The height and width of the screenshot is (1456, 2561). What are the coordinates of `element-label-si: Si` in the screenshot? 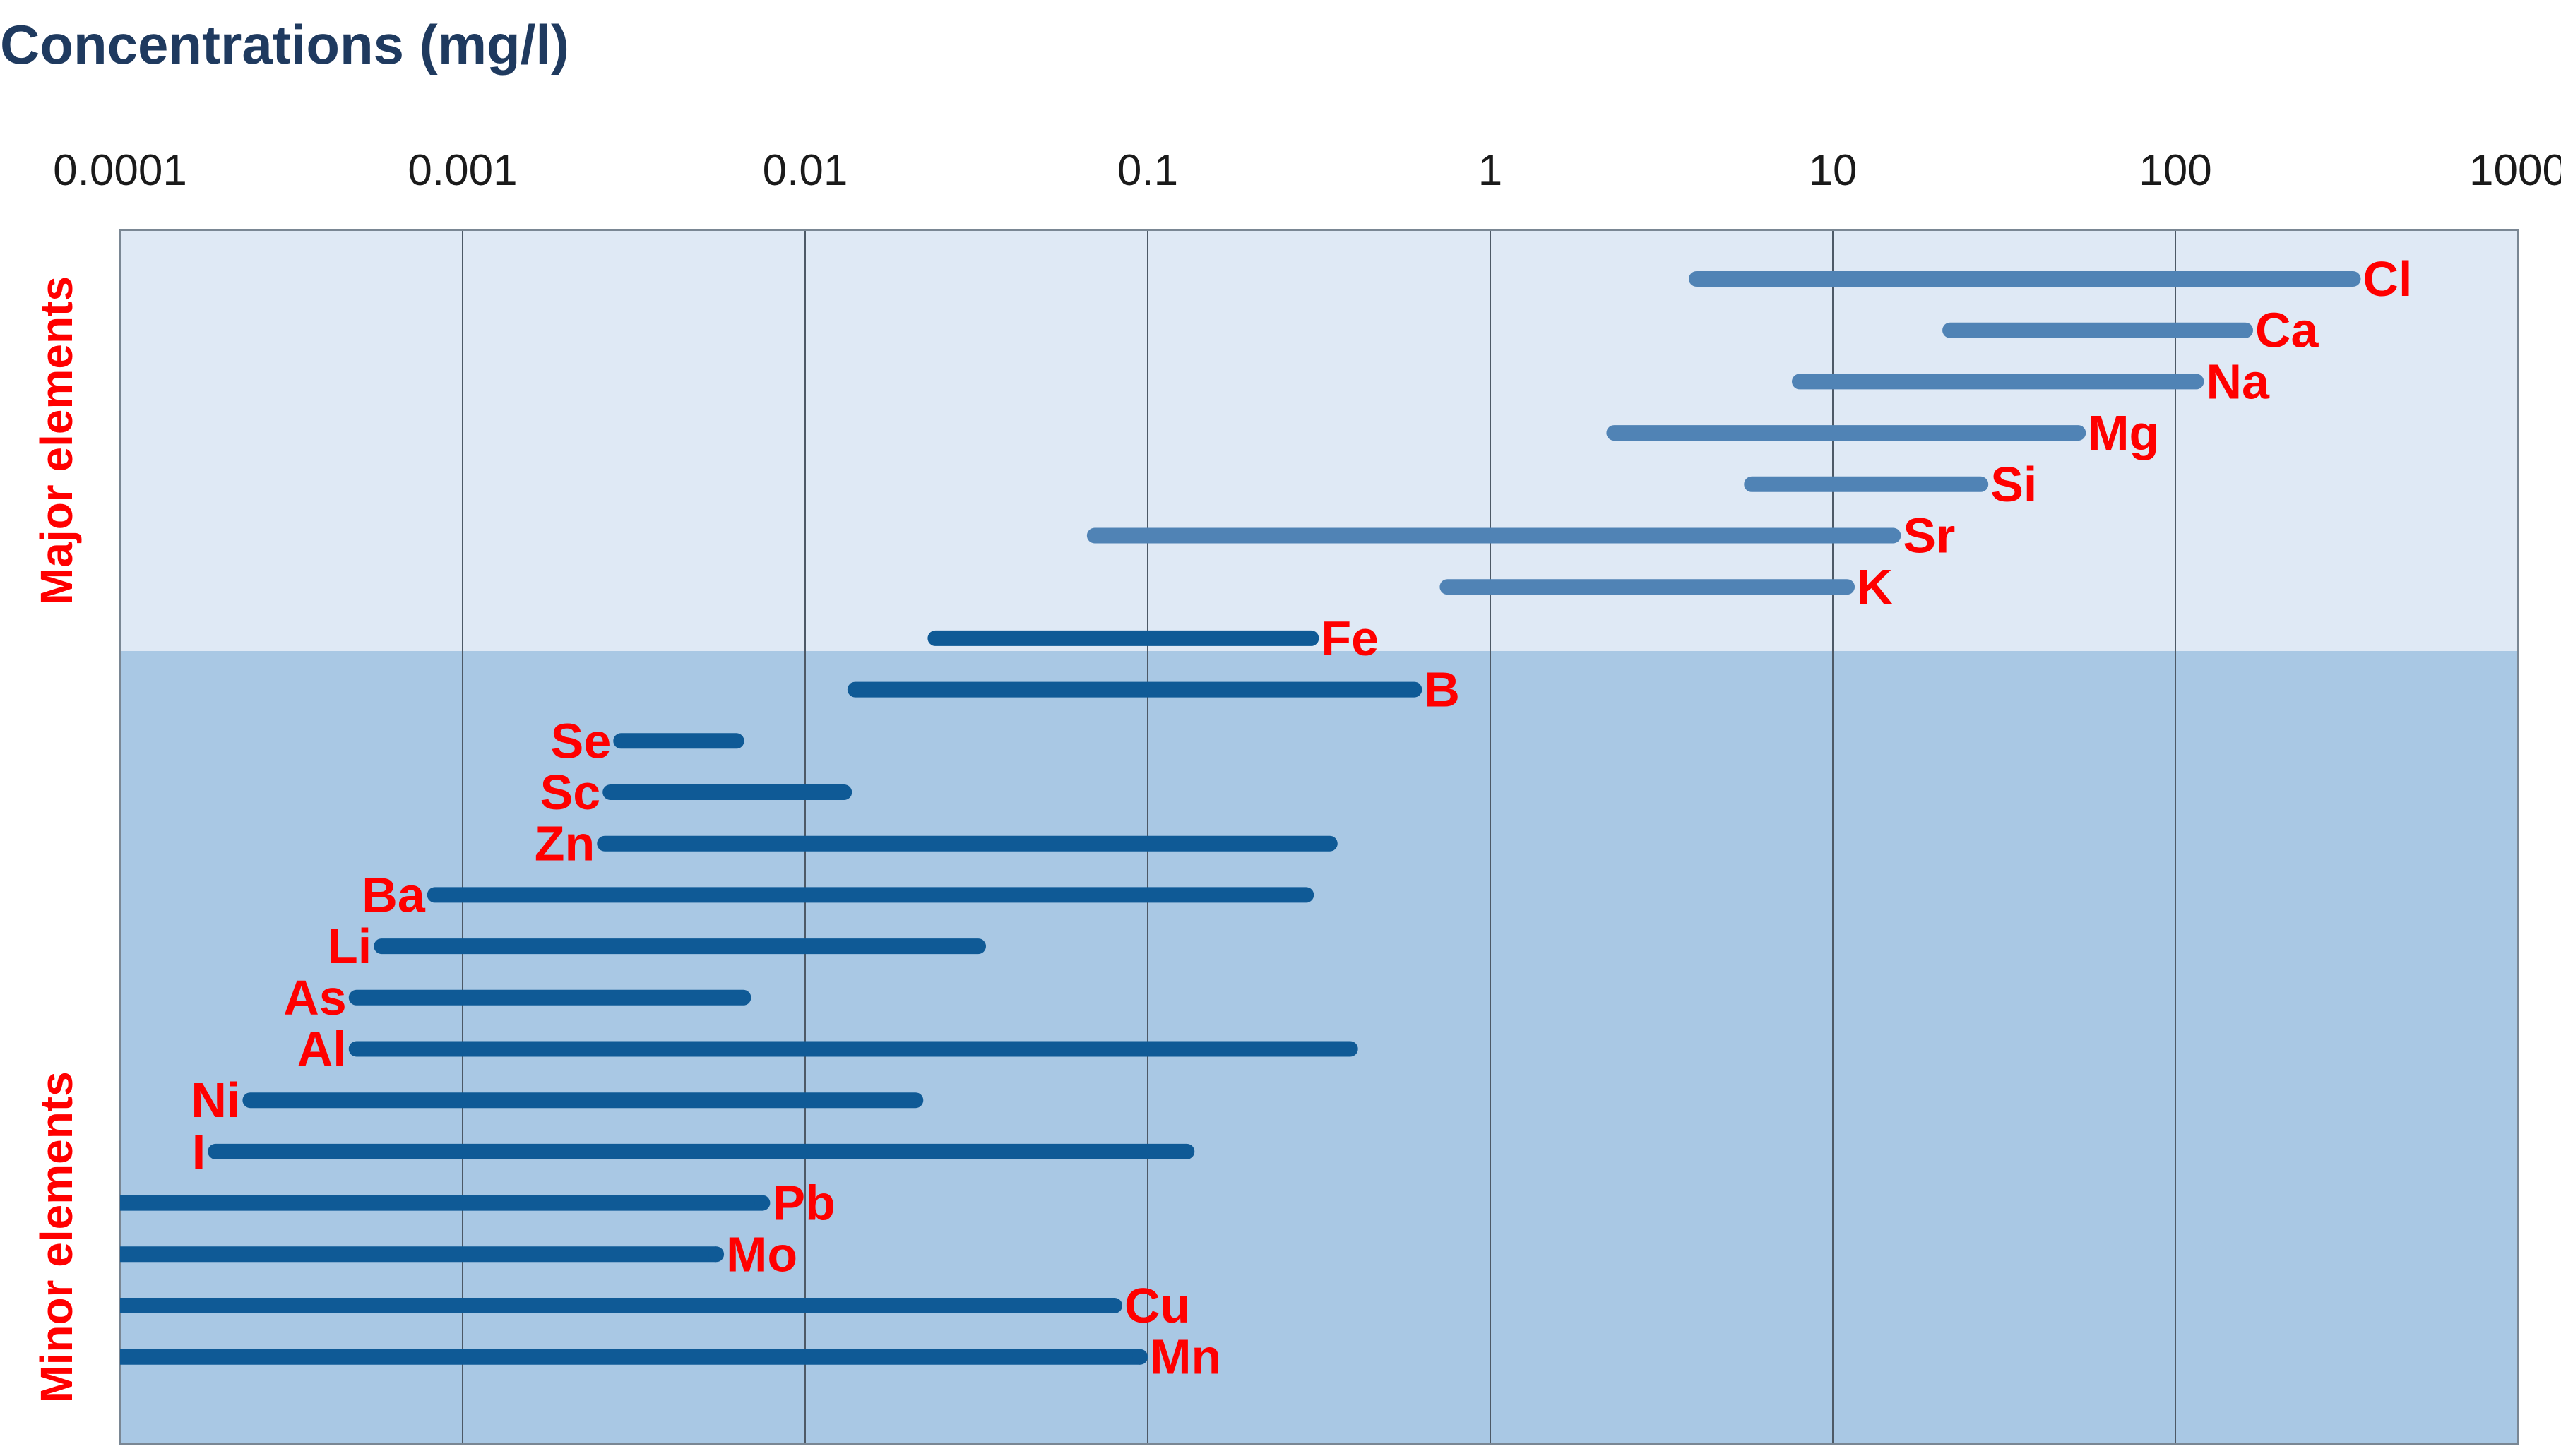 It's located at (2014, 484).